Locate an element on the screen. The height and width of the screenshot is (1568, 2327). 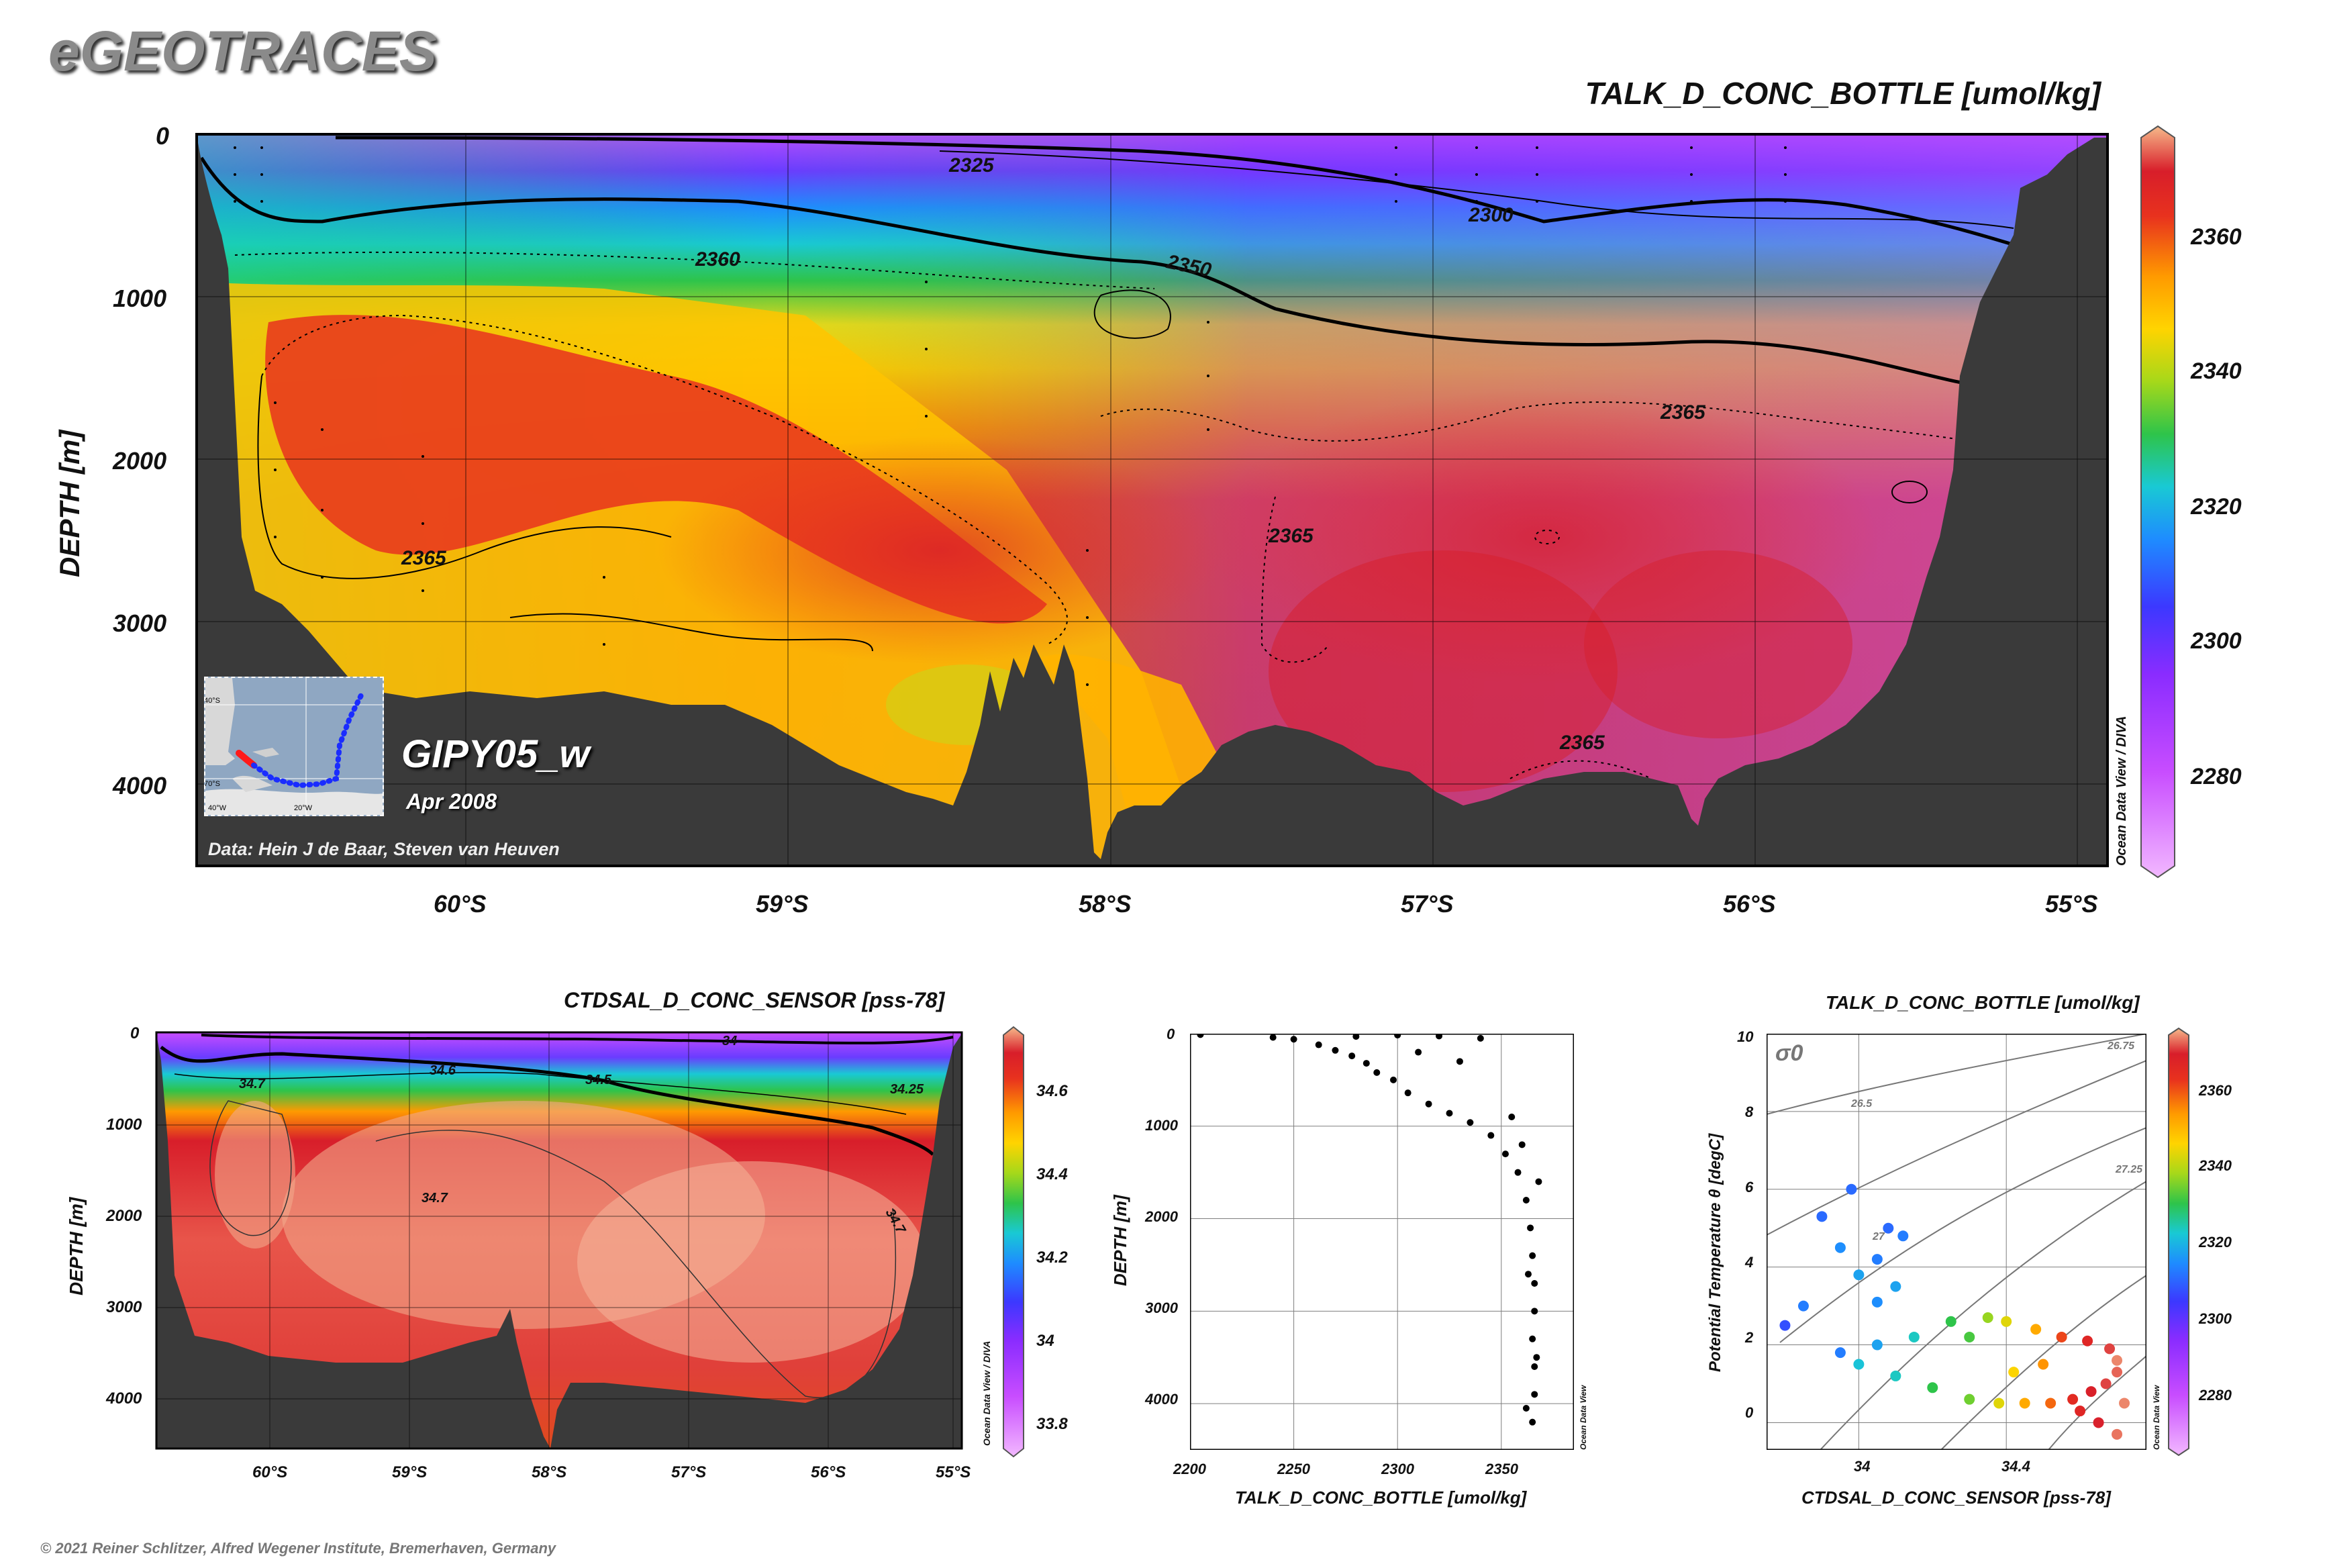
inset-map: 40°S 70°S 40°W 20°W is located at coordinates (294, 747).